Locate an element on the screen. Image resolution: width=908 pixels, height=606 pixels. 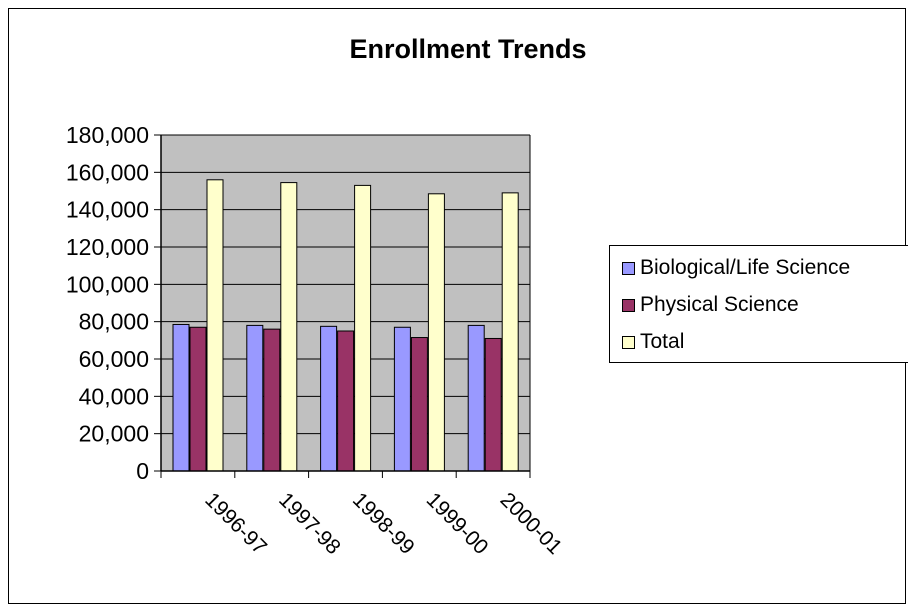
y-tick-label: 0 is located at coordinates (142, 471).